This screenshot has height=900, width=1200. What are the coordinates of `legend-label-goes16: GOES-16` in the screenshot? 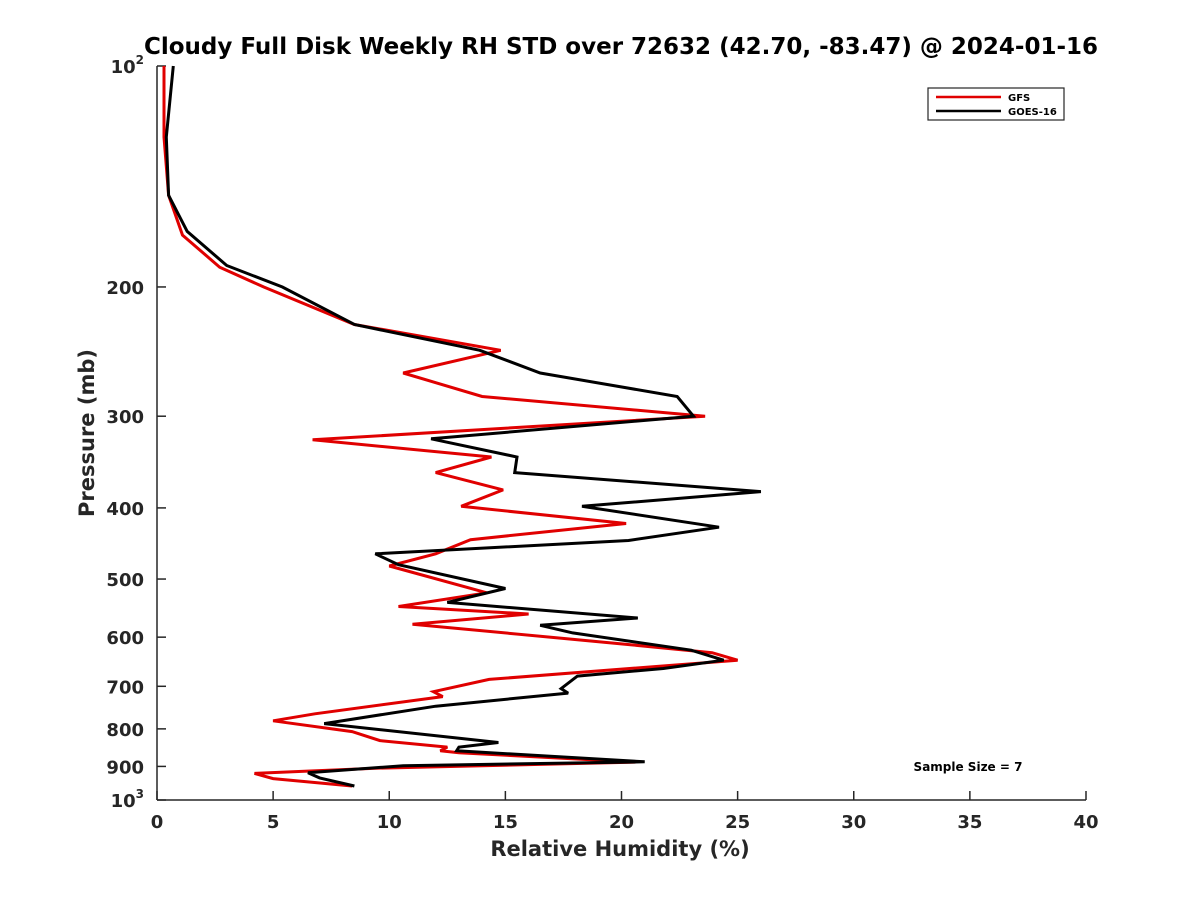 It's located at (1032, 112).